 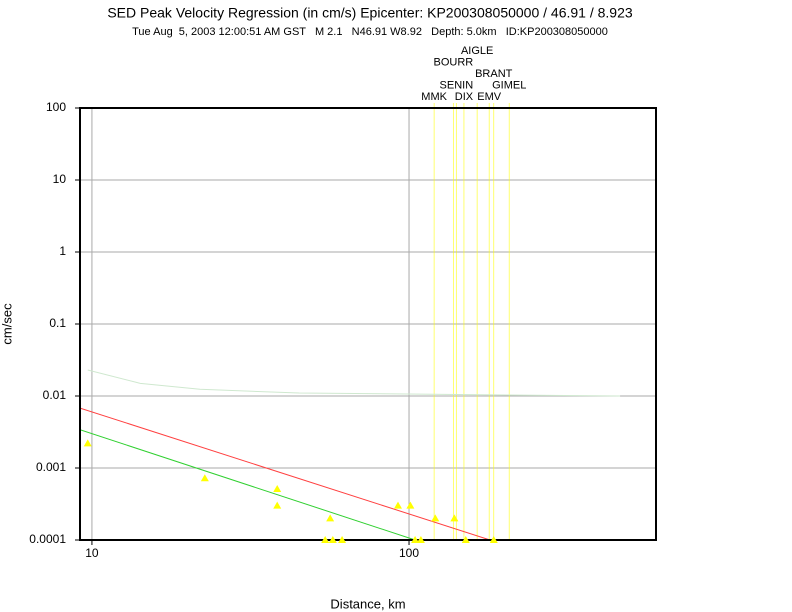 What do you see at coordinates (509, 85) in the screenshot?
I see `station-label: GIMEL` at bounding box center [509, 85].